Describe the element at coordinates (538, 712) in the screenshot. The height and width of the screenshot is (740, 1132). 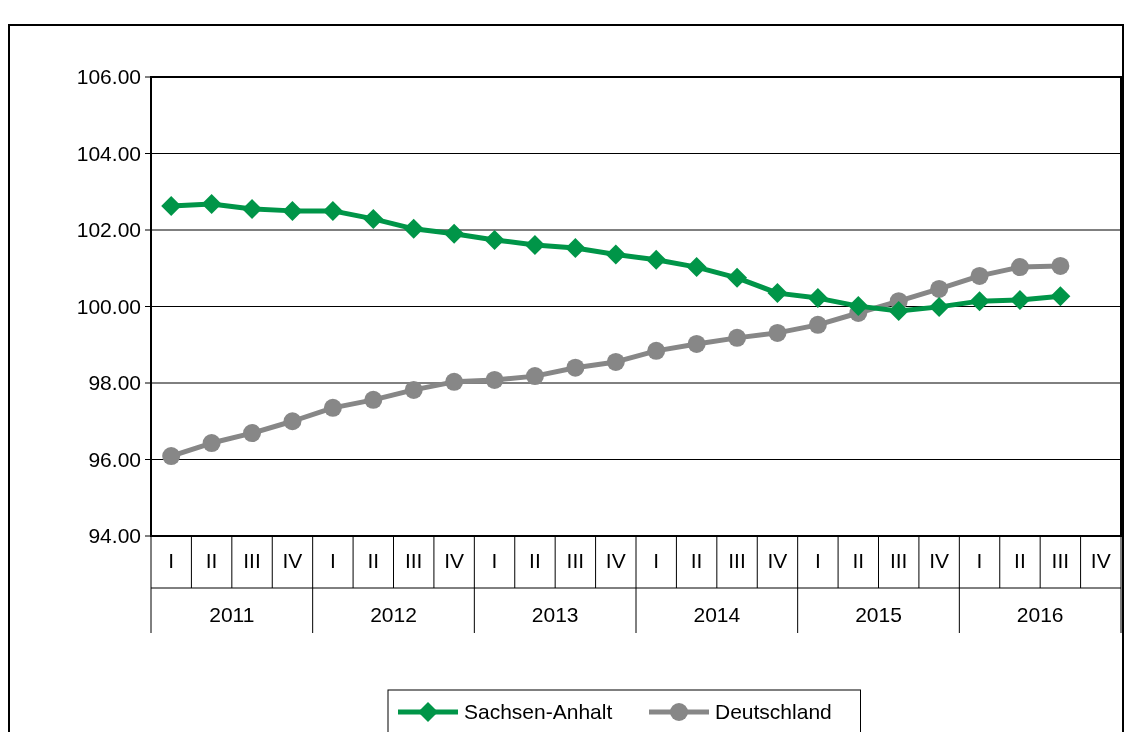
I see `legend-label: Sachsen-Anhalt` at that location.